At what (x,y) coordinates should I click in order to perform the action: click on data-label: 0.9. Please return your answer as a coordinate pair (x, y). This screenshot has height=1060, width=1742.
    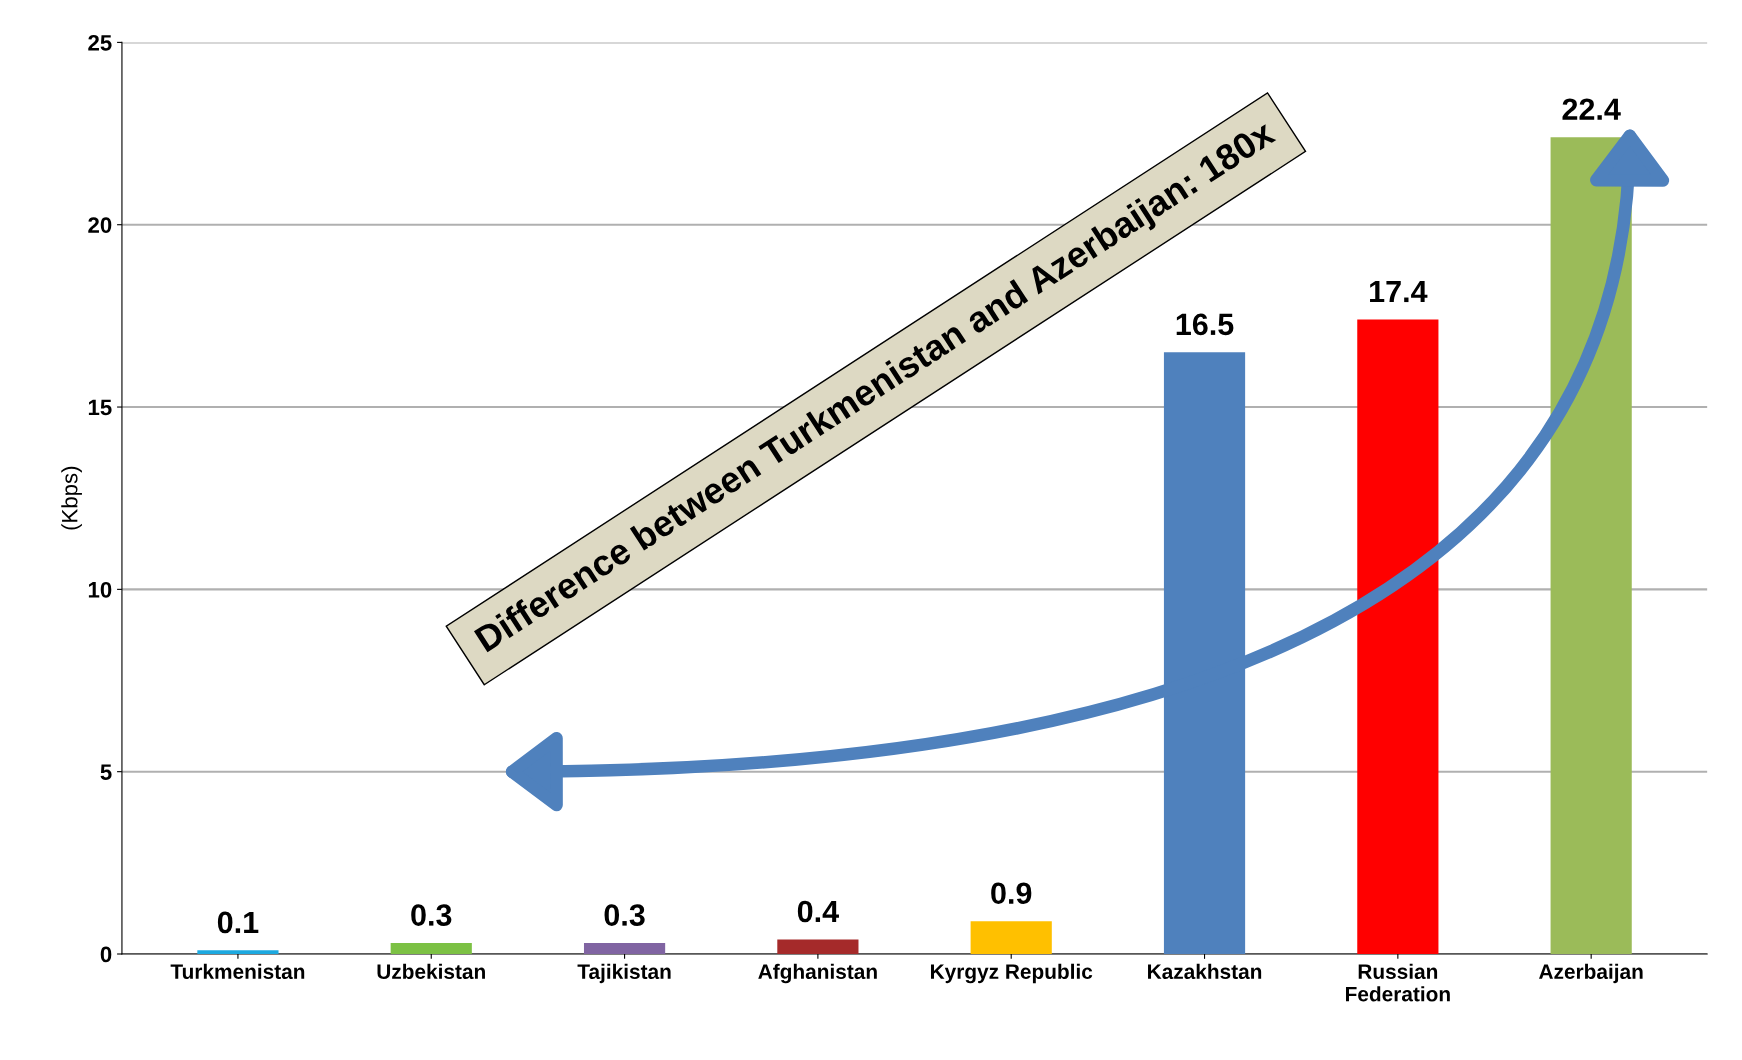
    Looking at the image, I should click on (1011, 893).